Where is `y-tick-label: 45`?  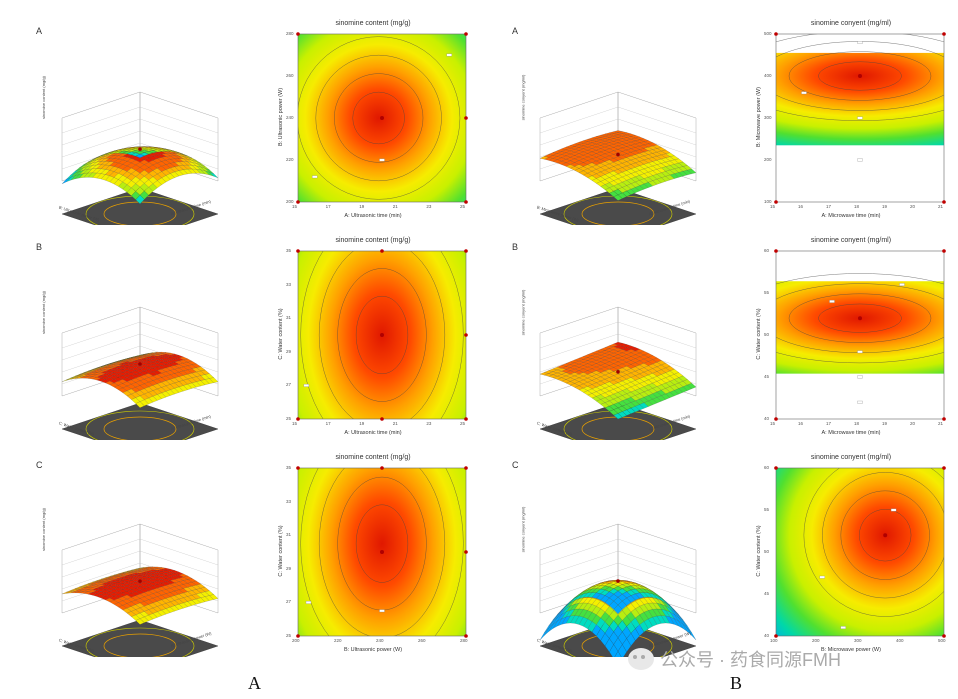
y-tick-label: 45 is located at coordinates (767, 593).